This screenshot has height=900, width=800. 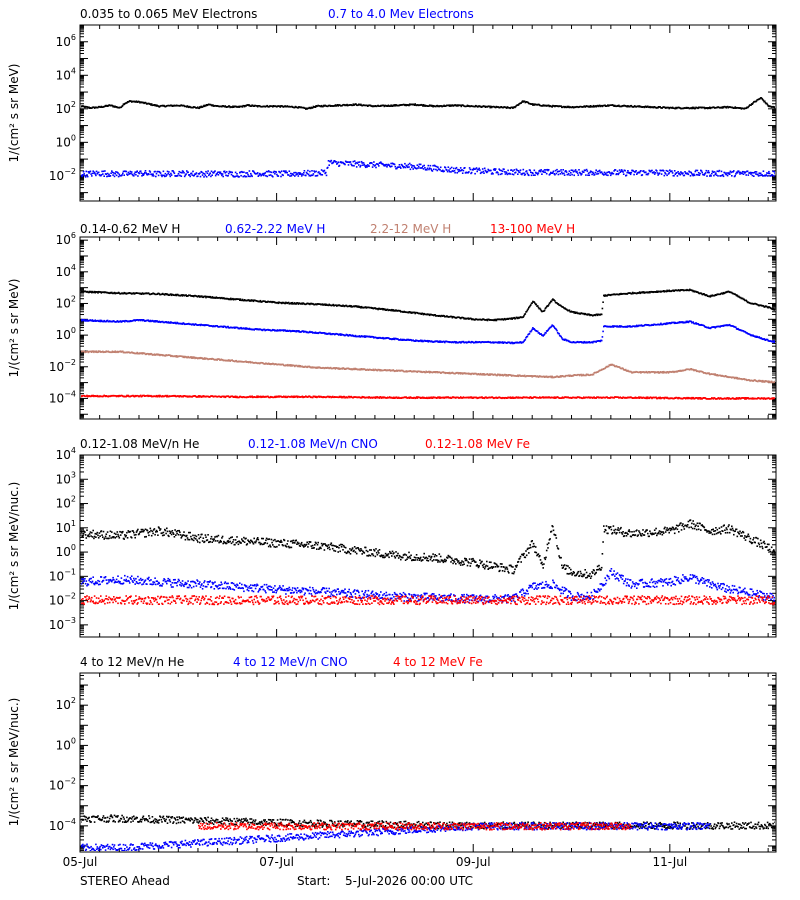 I want to click on series-title: 0.14-0.62 MeV H, so click(x=130, y=229).